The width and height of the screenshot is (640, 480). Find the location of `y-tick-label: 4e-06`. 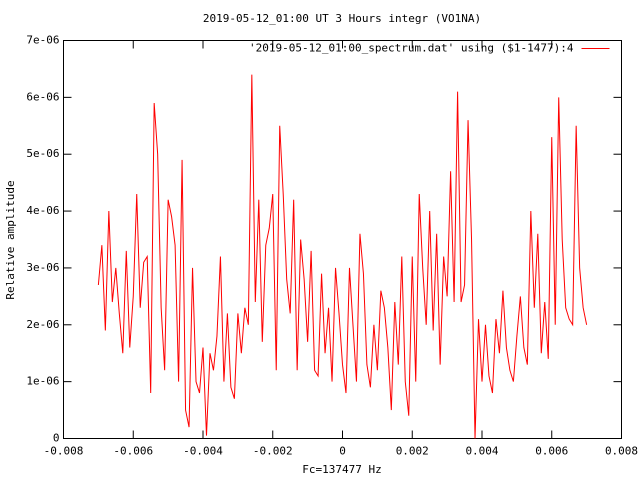

y-tick-label: 4e-06 is located at coordinates (42, 210).